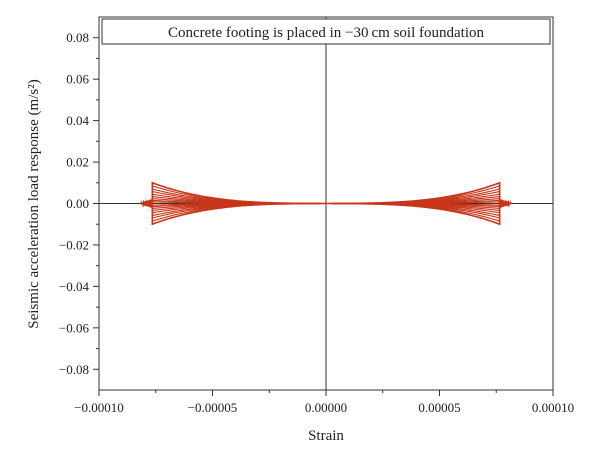  What do you see at coordinates (213, 407) in the screenshot?
I see `x-tick-label: −0.00005` at bounding box center [213, 407].